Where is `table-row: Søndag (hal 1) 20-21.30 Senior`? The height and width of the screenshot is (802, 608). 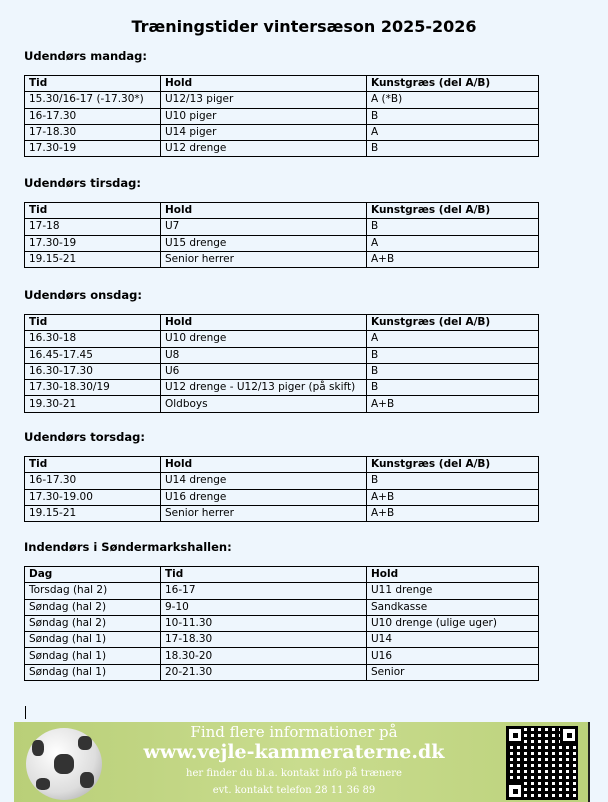
table-row: Søndag (hal 1) 20-21.30 Senior is located at coordinates (281, 672).